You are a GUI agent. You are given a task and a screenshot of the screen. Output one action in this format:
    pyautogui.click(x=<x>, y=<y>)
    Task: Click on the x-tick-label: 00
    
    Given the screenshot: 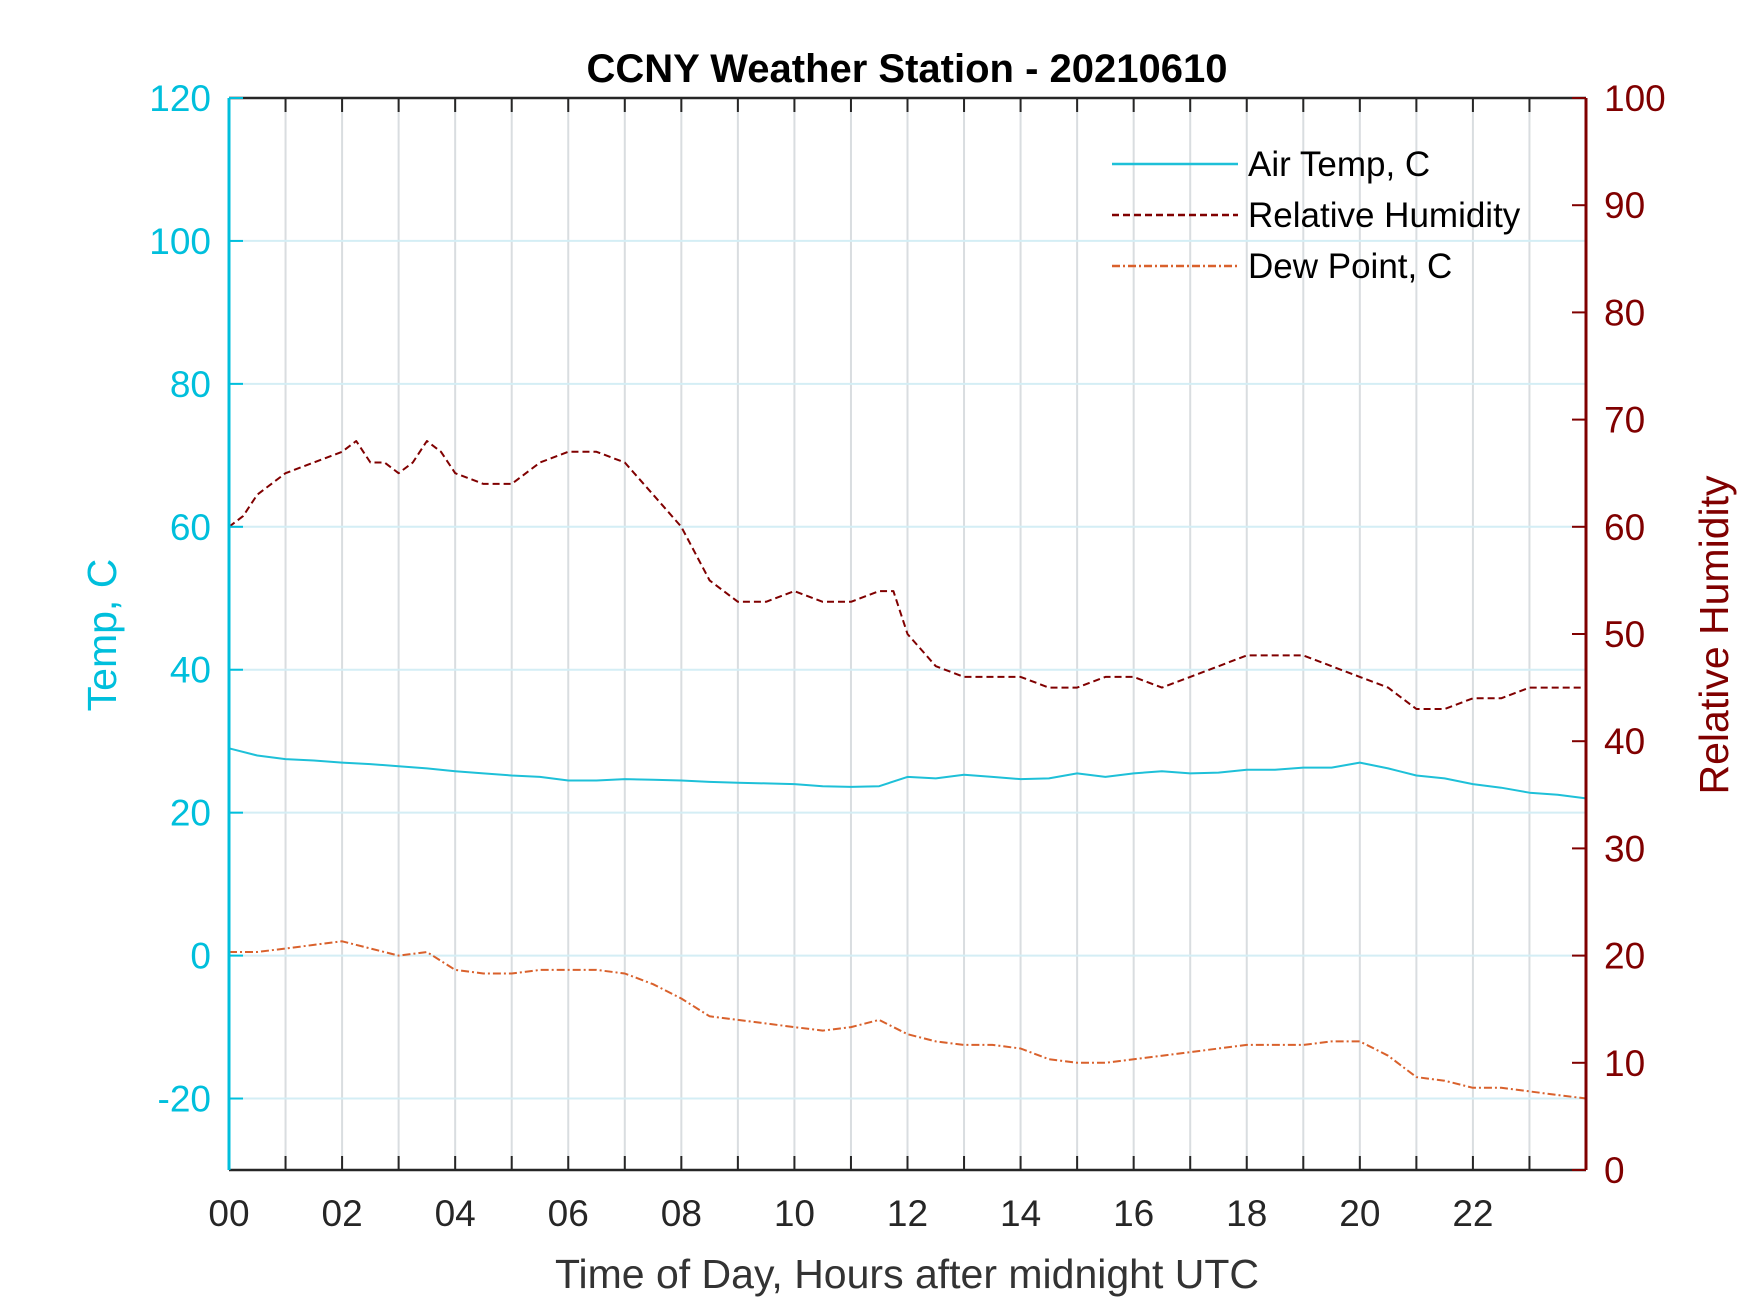 What is the action you would take?
    pyautogui.click(x=228, y=1213)
    